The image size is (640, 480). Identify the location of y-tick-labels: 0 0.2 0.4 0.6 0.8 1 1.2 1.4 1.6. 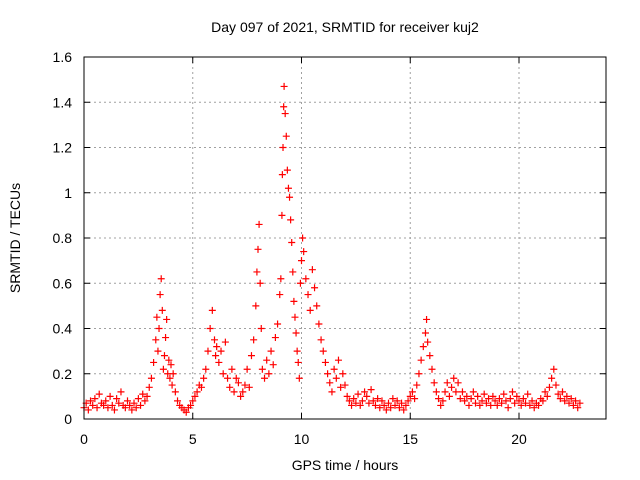
(63, 238).